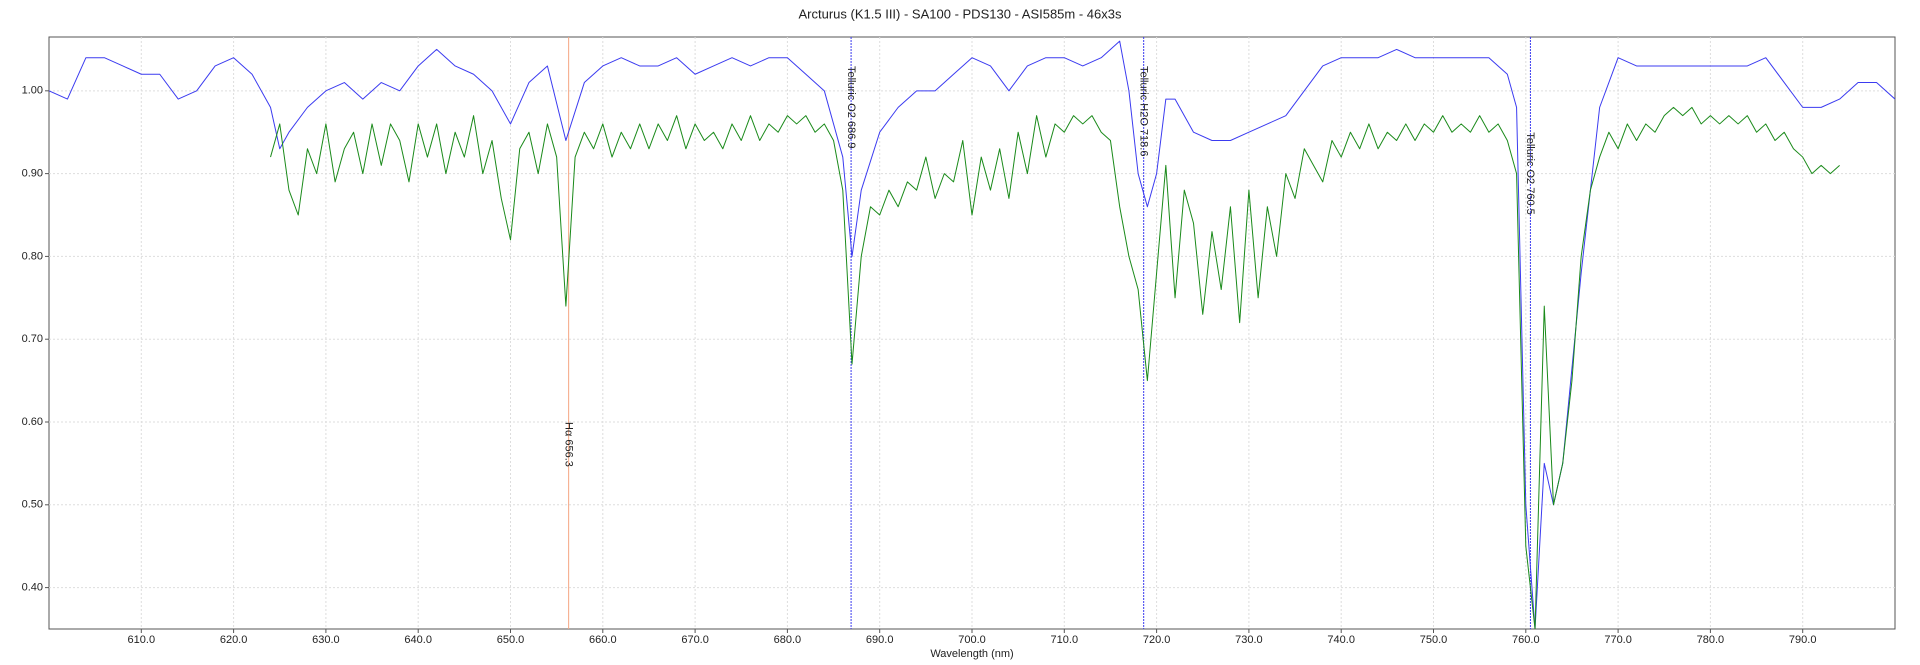 This screenshot has width=1920, height=665. I want to click on reference-label: Telluric H2O 718.6, so click(1143, 111).